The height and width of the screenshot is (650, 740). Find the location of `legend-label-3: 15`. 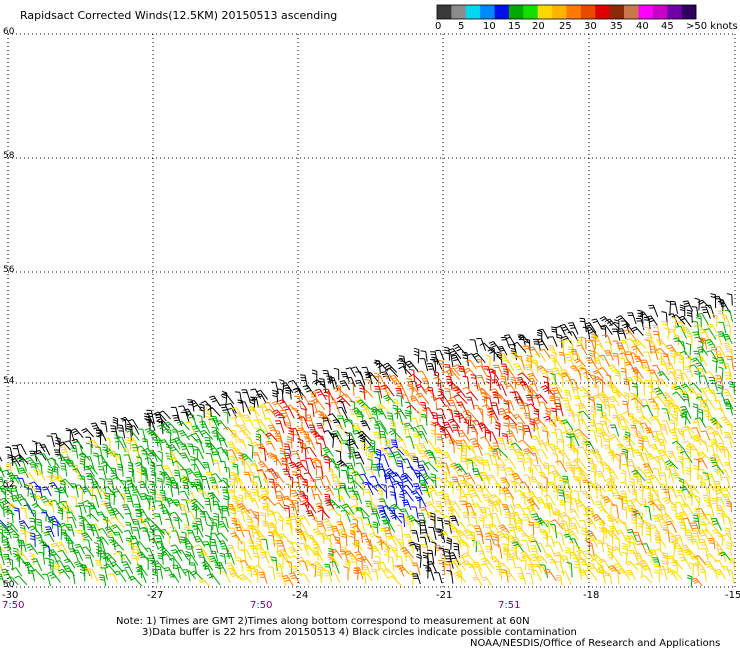

legend-label-3: 15 is located at coordinates (514, 26).